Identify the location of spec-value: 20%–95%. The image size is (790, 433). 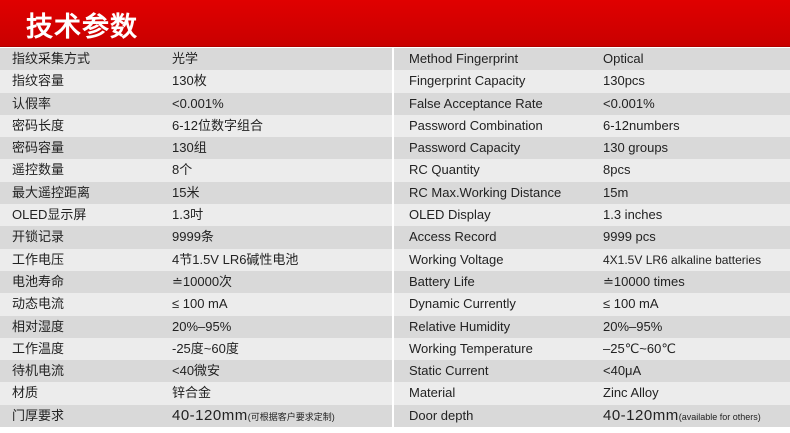
(696, 326).